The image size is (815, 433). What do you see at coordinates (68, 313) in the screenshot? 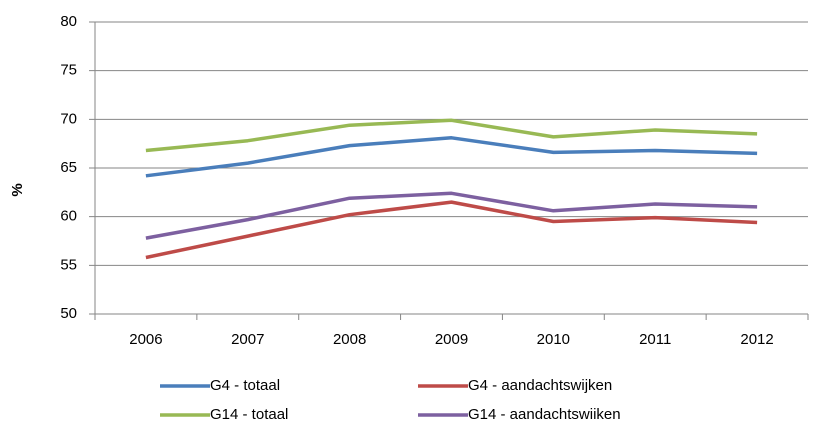
I see `y-tick-label: 50` at bounding box center [68, 313].